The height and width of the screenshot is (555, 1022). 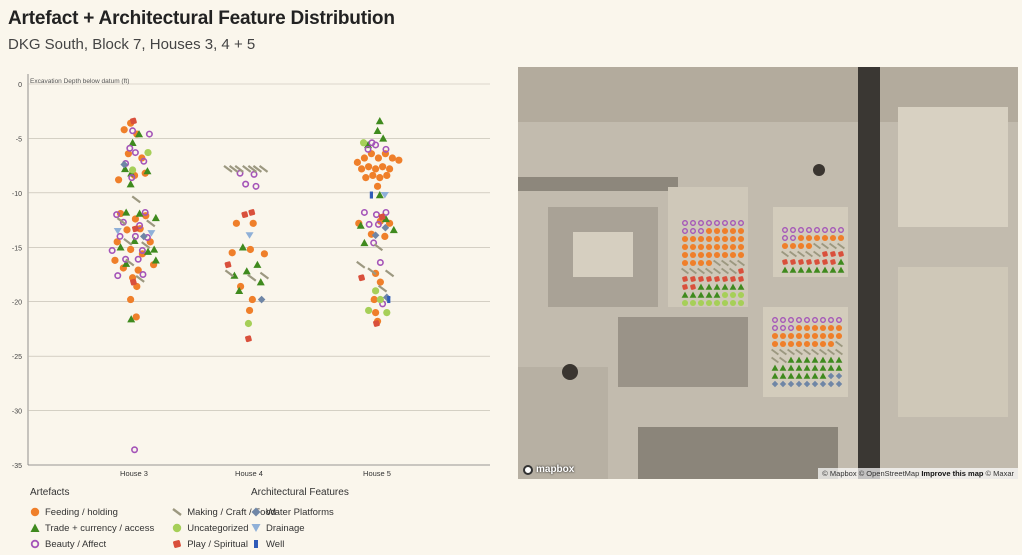 What do you see at coordinates (371, 195) in the screenshot?
I see `well-point` at bounding box center [371, 195].